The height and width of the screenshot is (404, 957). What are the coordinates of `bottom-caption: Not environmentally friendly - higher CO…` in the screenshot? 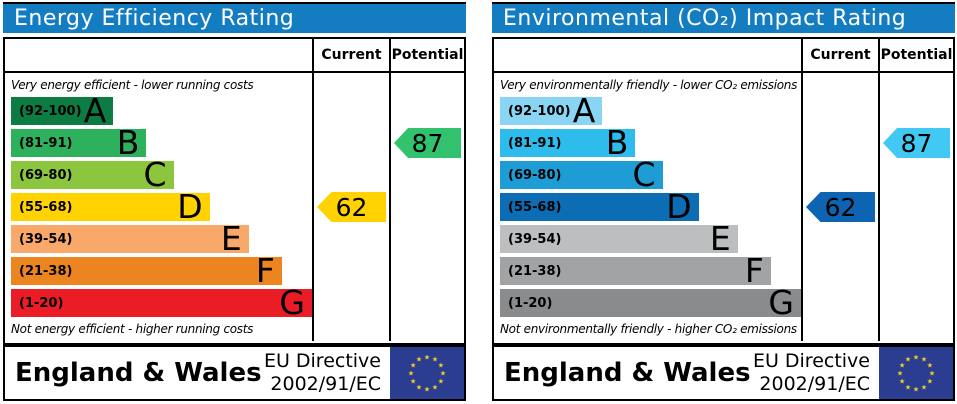 It's located at (648, 329).